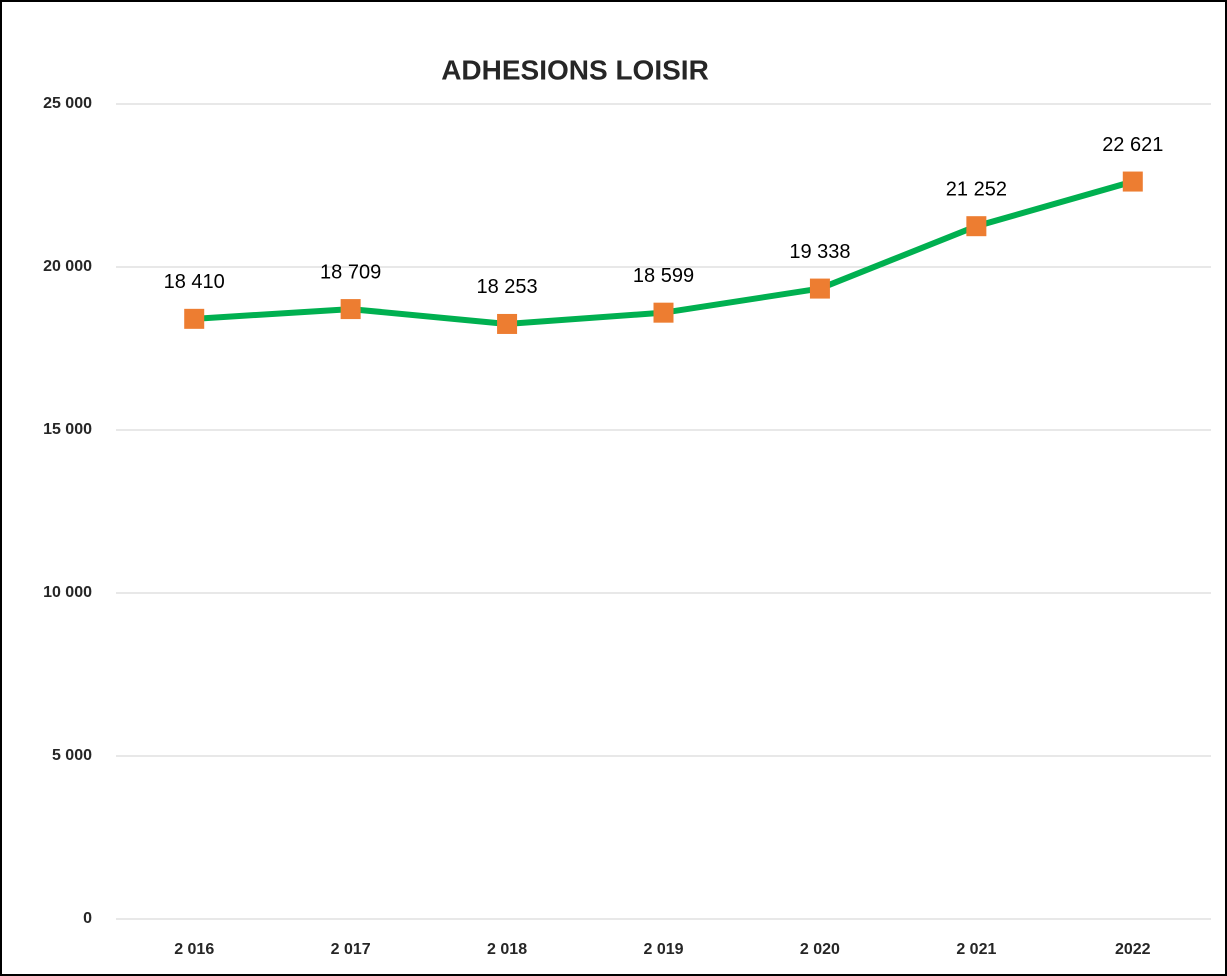 This screenshot has width=1227, height=976. Describe the element at coordinates (67, 103) in the screenshot. I see `y-tick-label: 25 000` at that location.